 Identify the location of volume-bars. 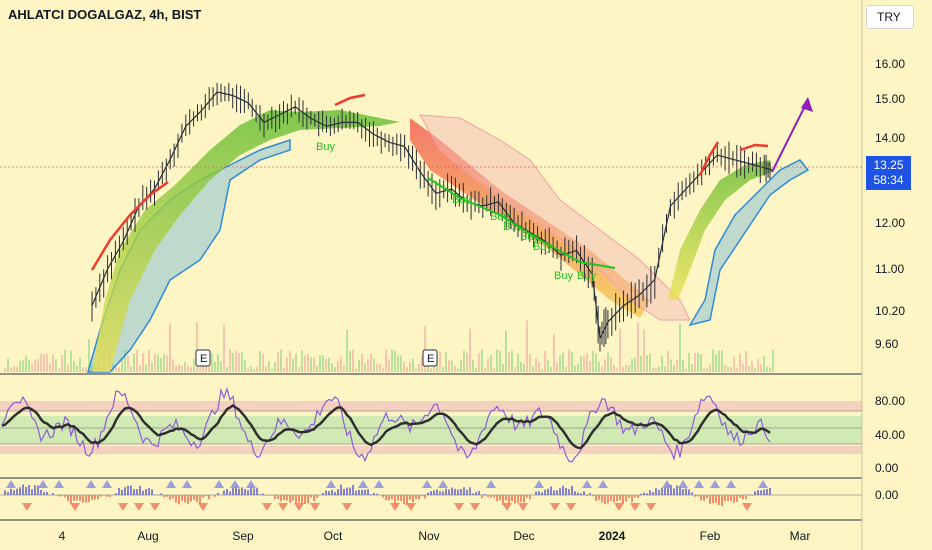
(389, 346).